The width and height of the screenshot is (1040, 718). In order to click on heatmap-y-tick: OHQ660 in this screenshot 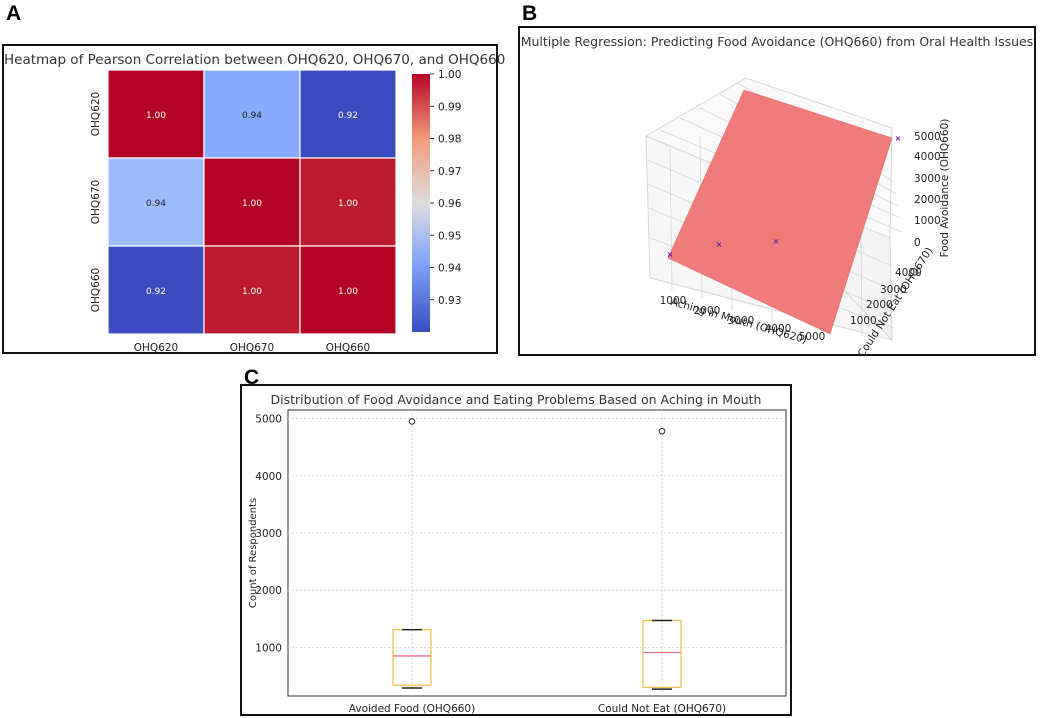, I will do `click(96, 290)`.